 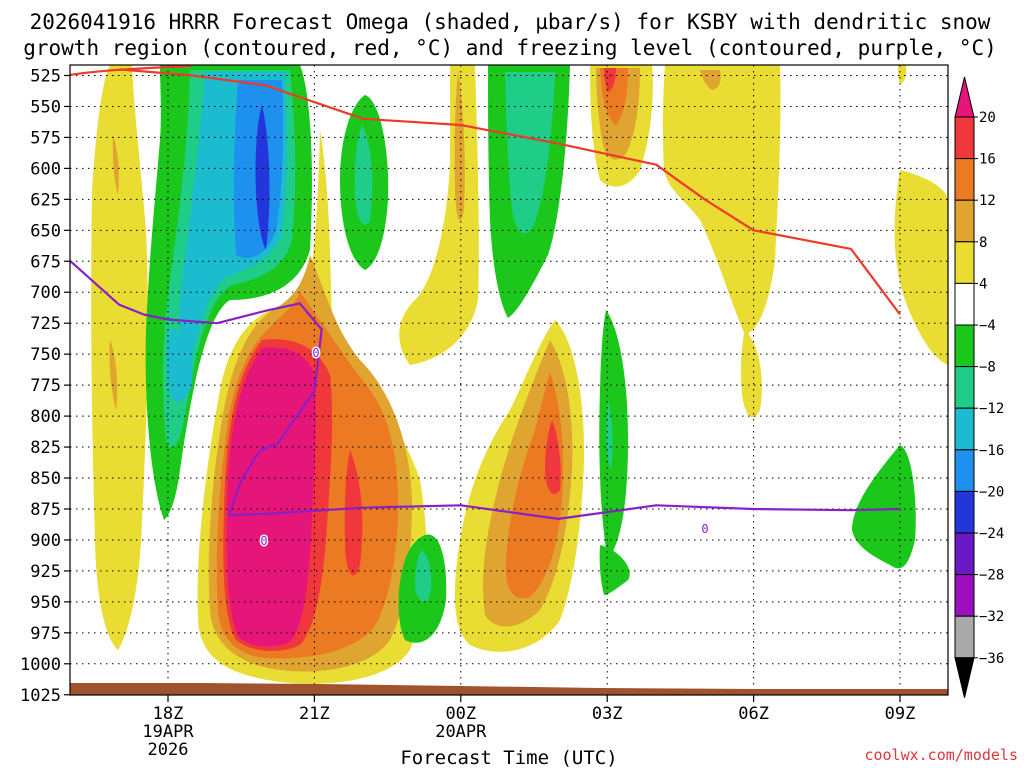 What do you see at coordinates (884, 507) in the screenshot?
I see `omega-field-negative-lower-right-green` at bounding box center [884, 507].